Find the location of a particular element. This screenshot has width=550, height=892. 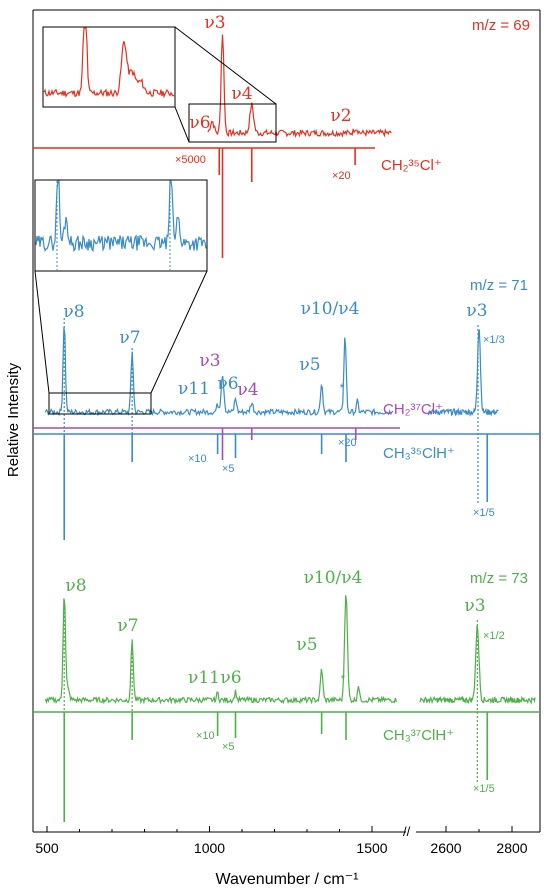

scale-label-73-c: ×1/2 is located at coordinates (494, 636).